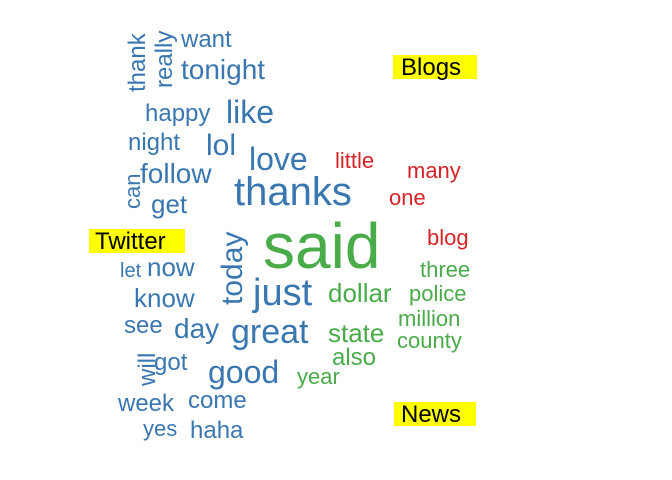 This screenshot has height=480, width=672. What do you see at coordinates (160, 428) in the screenshot?
I see `word-yes: yes` at bounding box center [160, 428].